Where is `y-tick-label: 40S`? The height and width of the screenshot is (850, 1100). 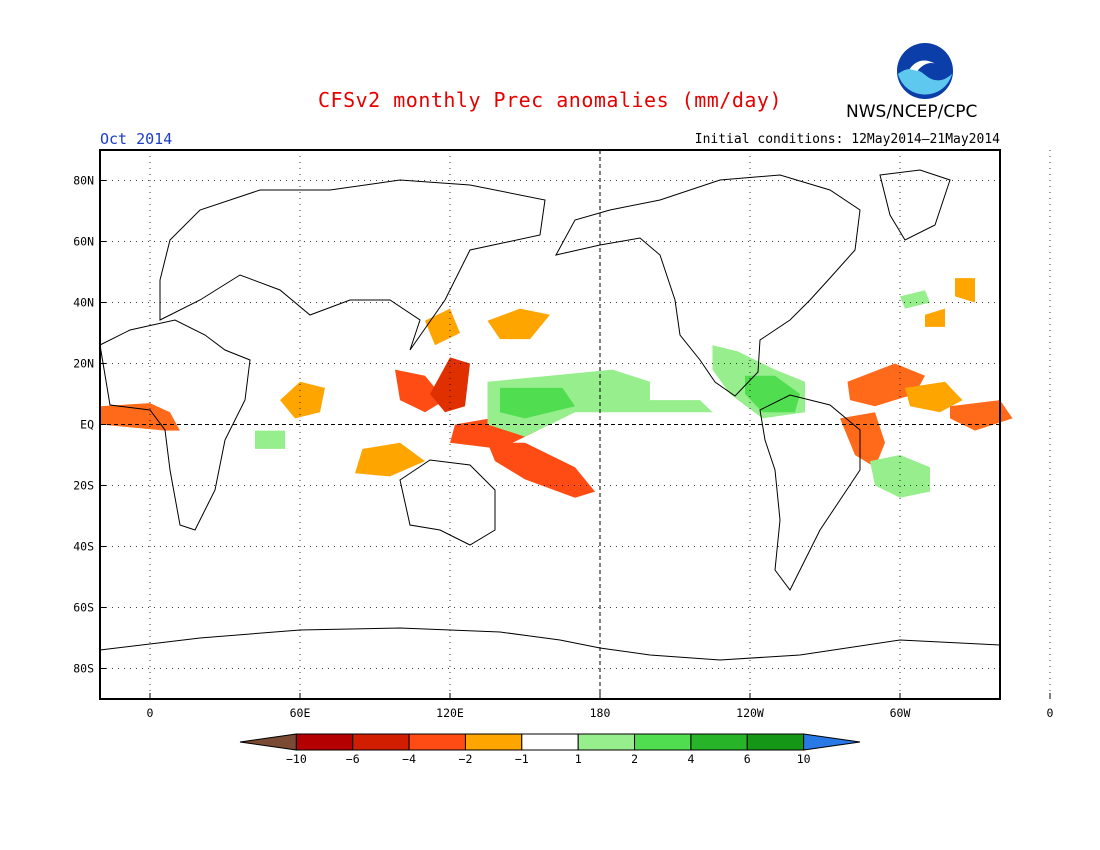
y-tick-label: 40S is located at coordinates (83, 547).